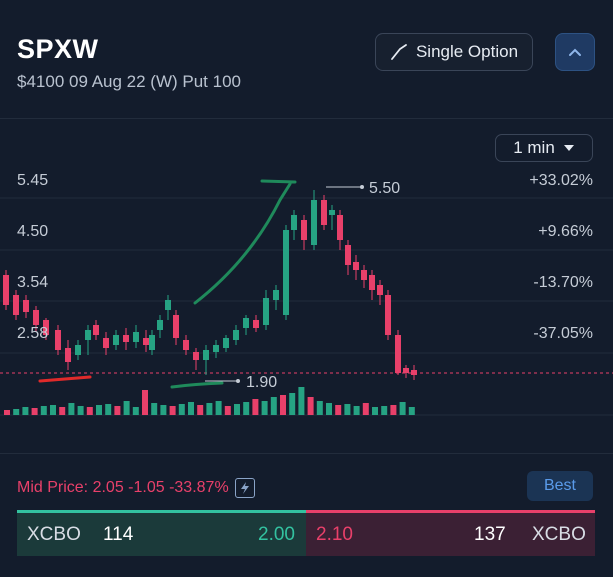 Image resolution: width=613 pixels, height=577 pixels. I want to click on interval-select: 1 min, so click(544, 148).